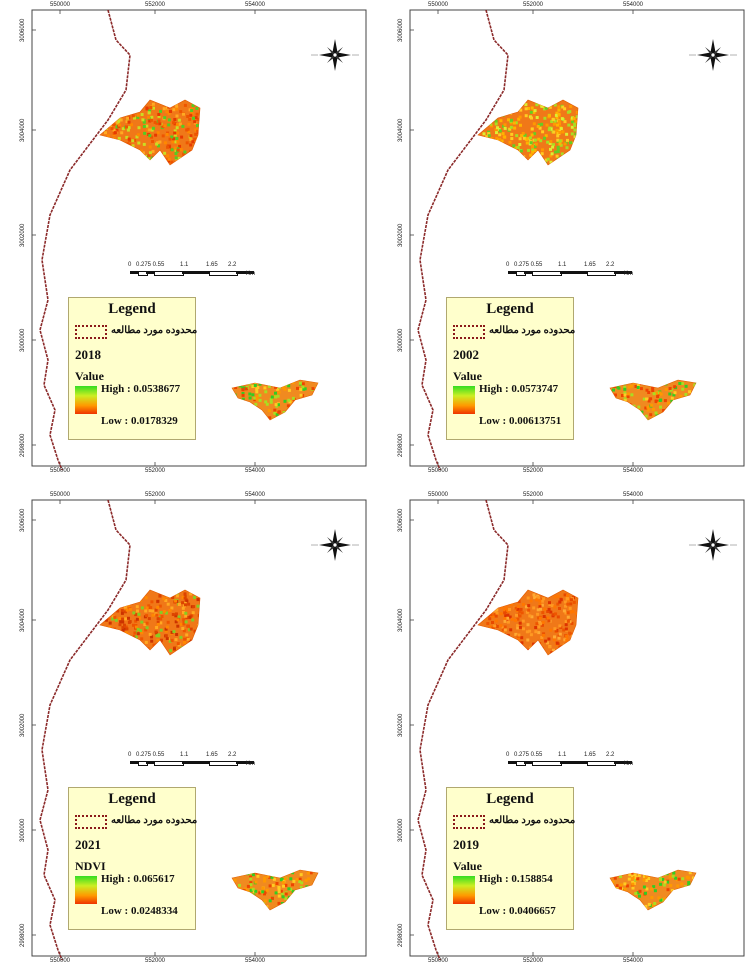  I want to click on legend-high-value: High : 0.158854, so click(516, 879).